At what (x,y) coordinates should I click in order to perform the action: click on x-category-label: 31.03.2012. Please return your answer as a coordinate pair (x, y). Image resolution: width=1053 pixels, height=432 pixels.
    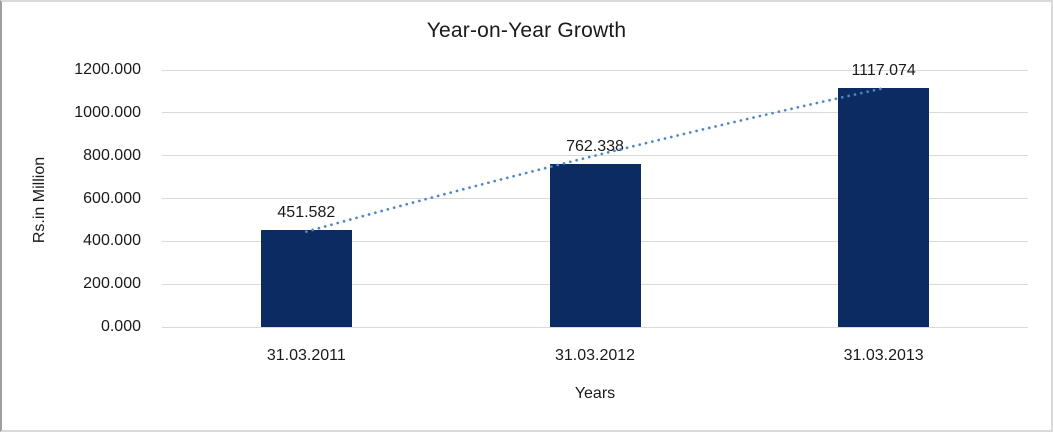
    Looking at the image, I should click on (595, 355).